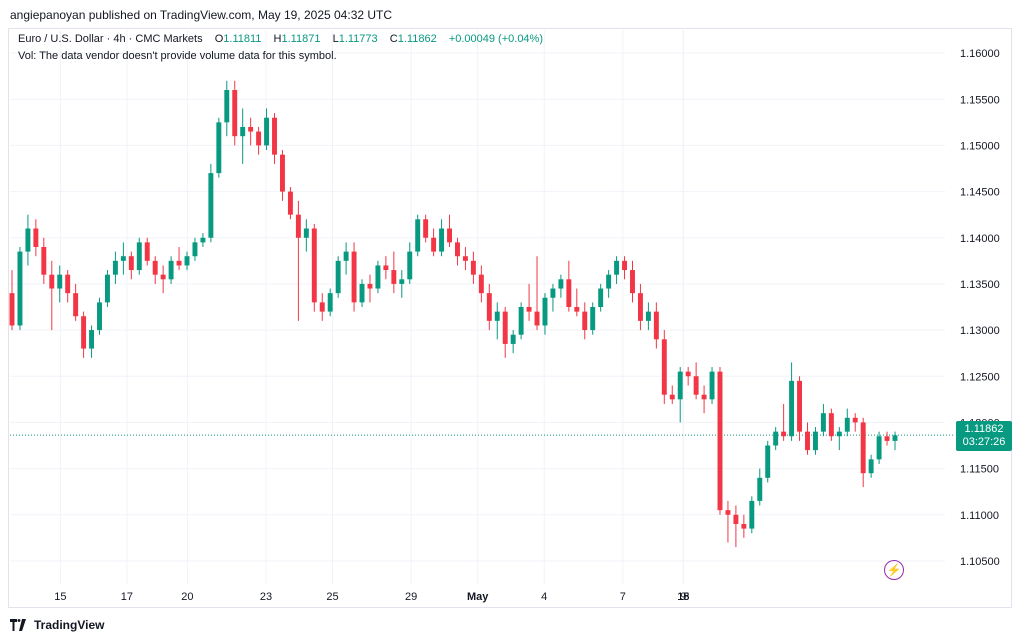  I want to click on y-tick-label: 1.14000, so click(980, 239).